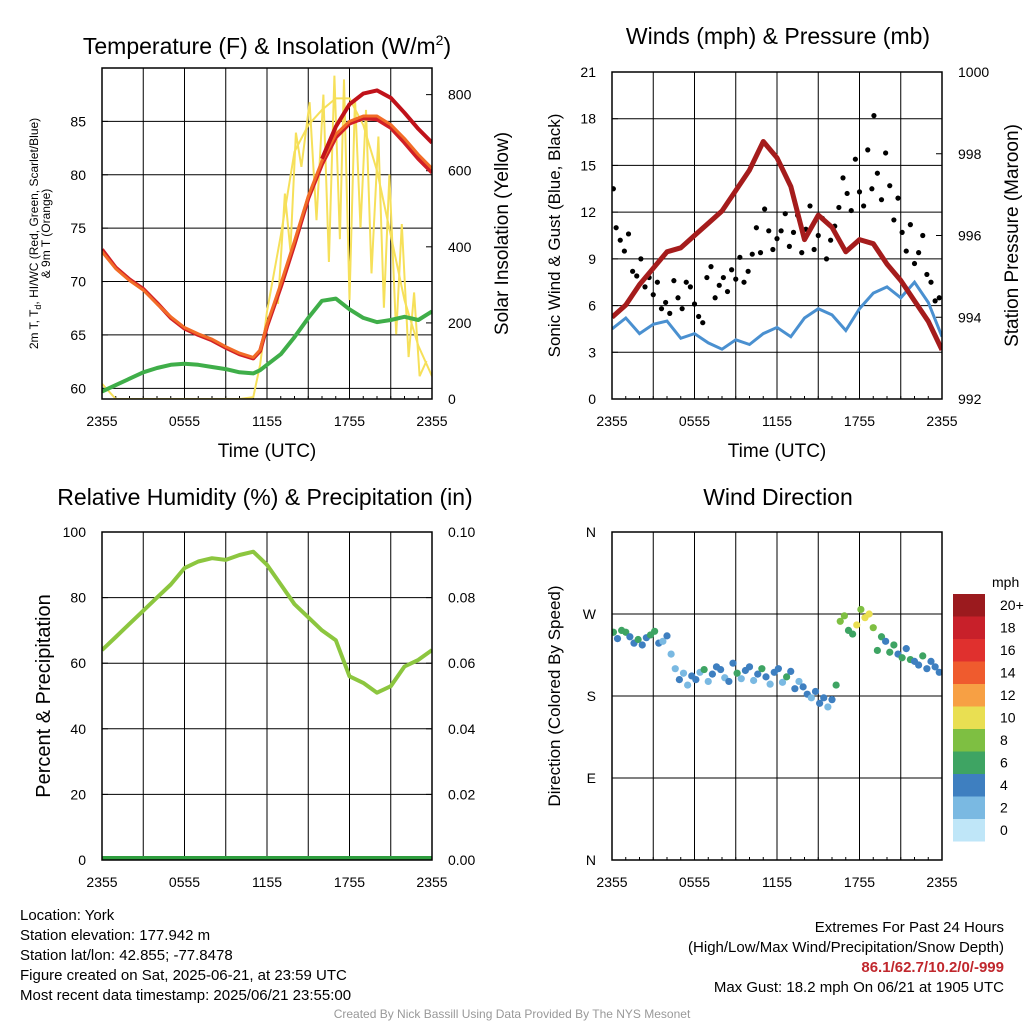  What do you see at coordinates (1004, 740) in the screenshot?
I see `colorbar-label: 8` at bounding box center [1004, 740].